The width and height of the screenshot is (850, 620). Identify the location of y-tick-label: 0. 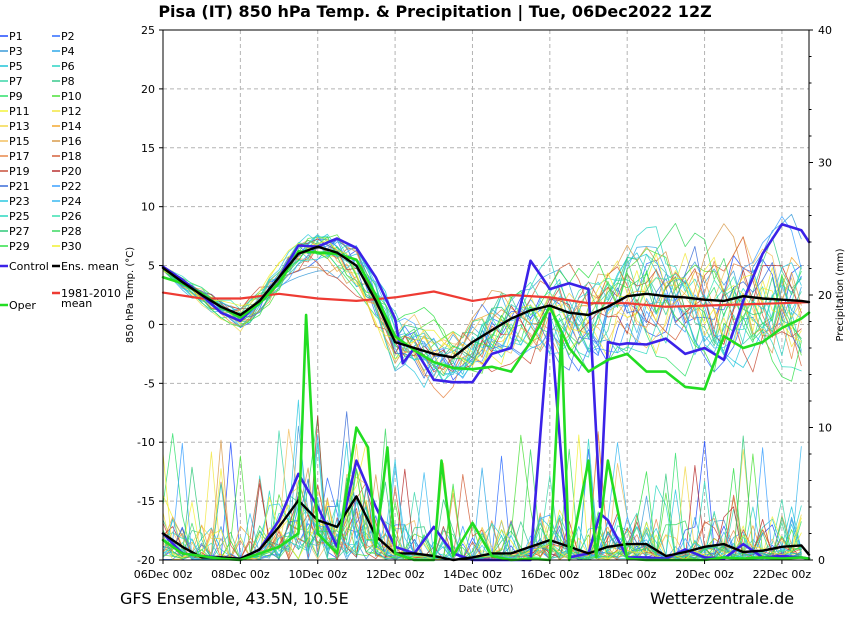
(151, 324).